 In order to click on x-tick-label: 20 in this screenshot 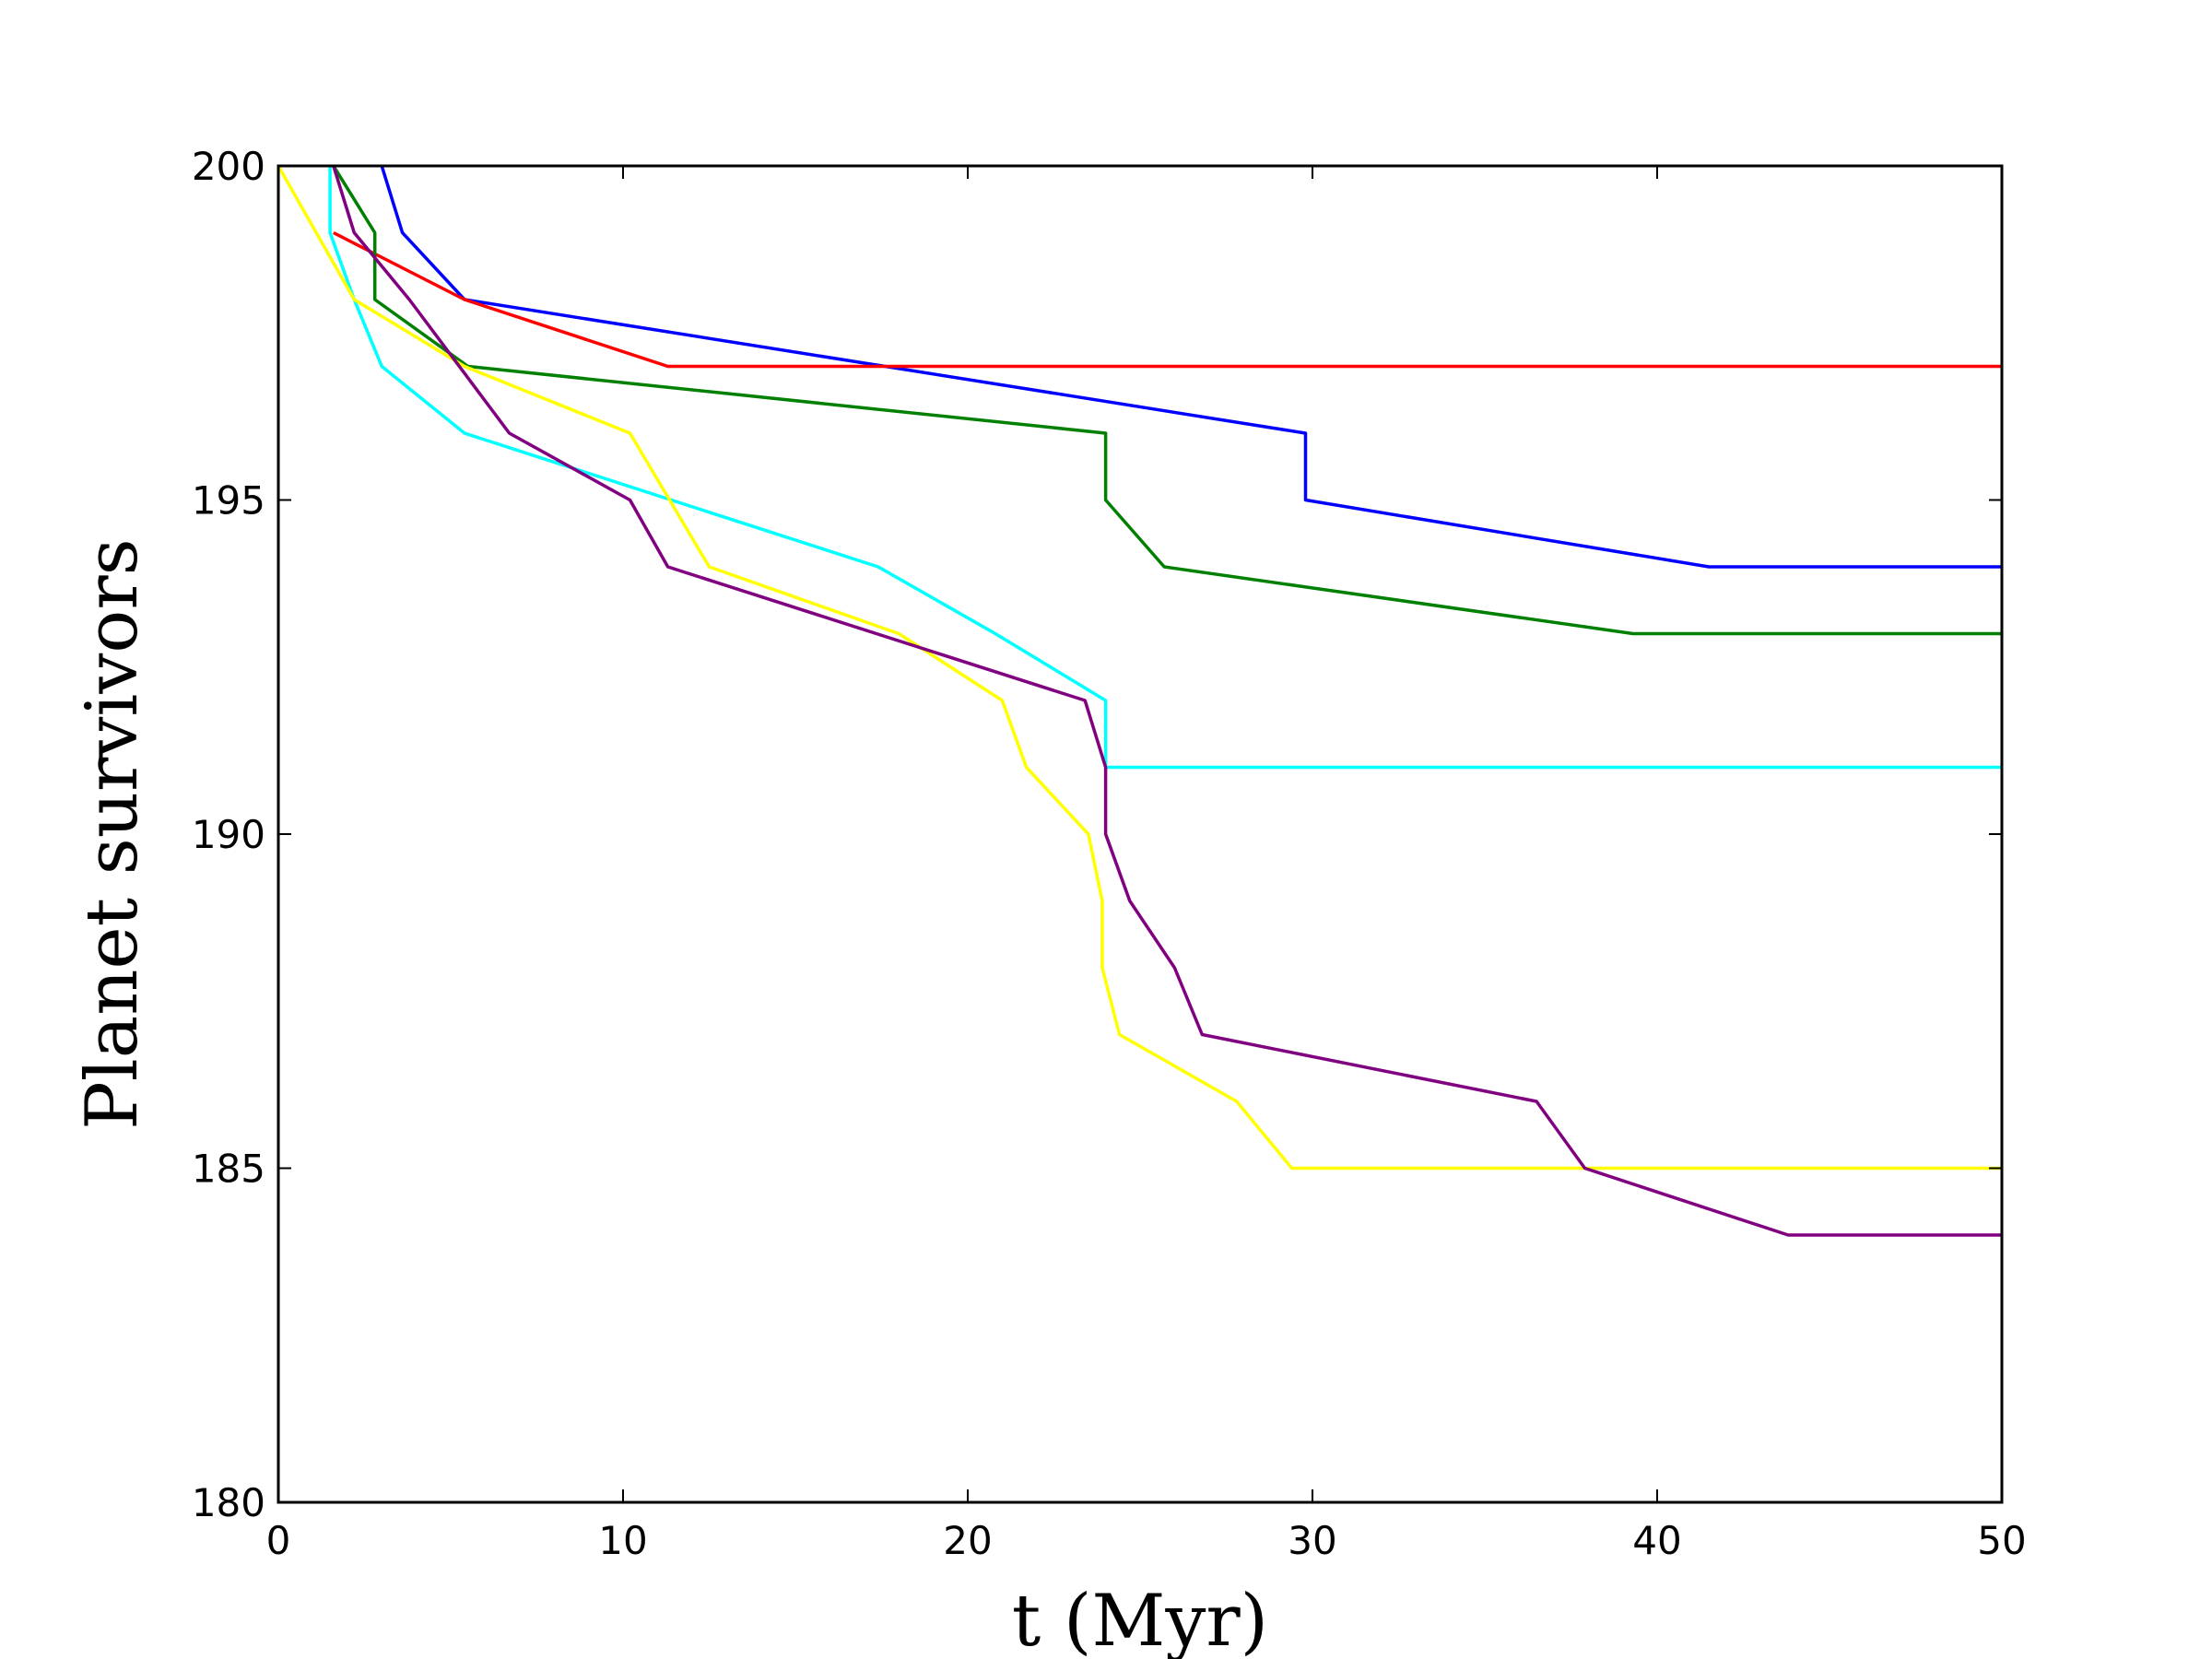, I will do `click(967, 1540)`.